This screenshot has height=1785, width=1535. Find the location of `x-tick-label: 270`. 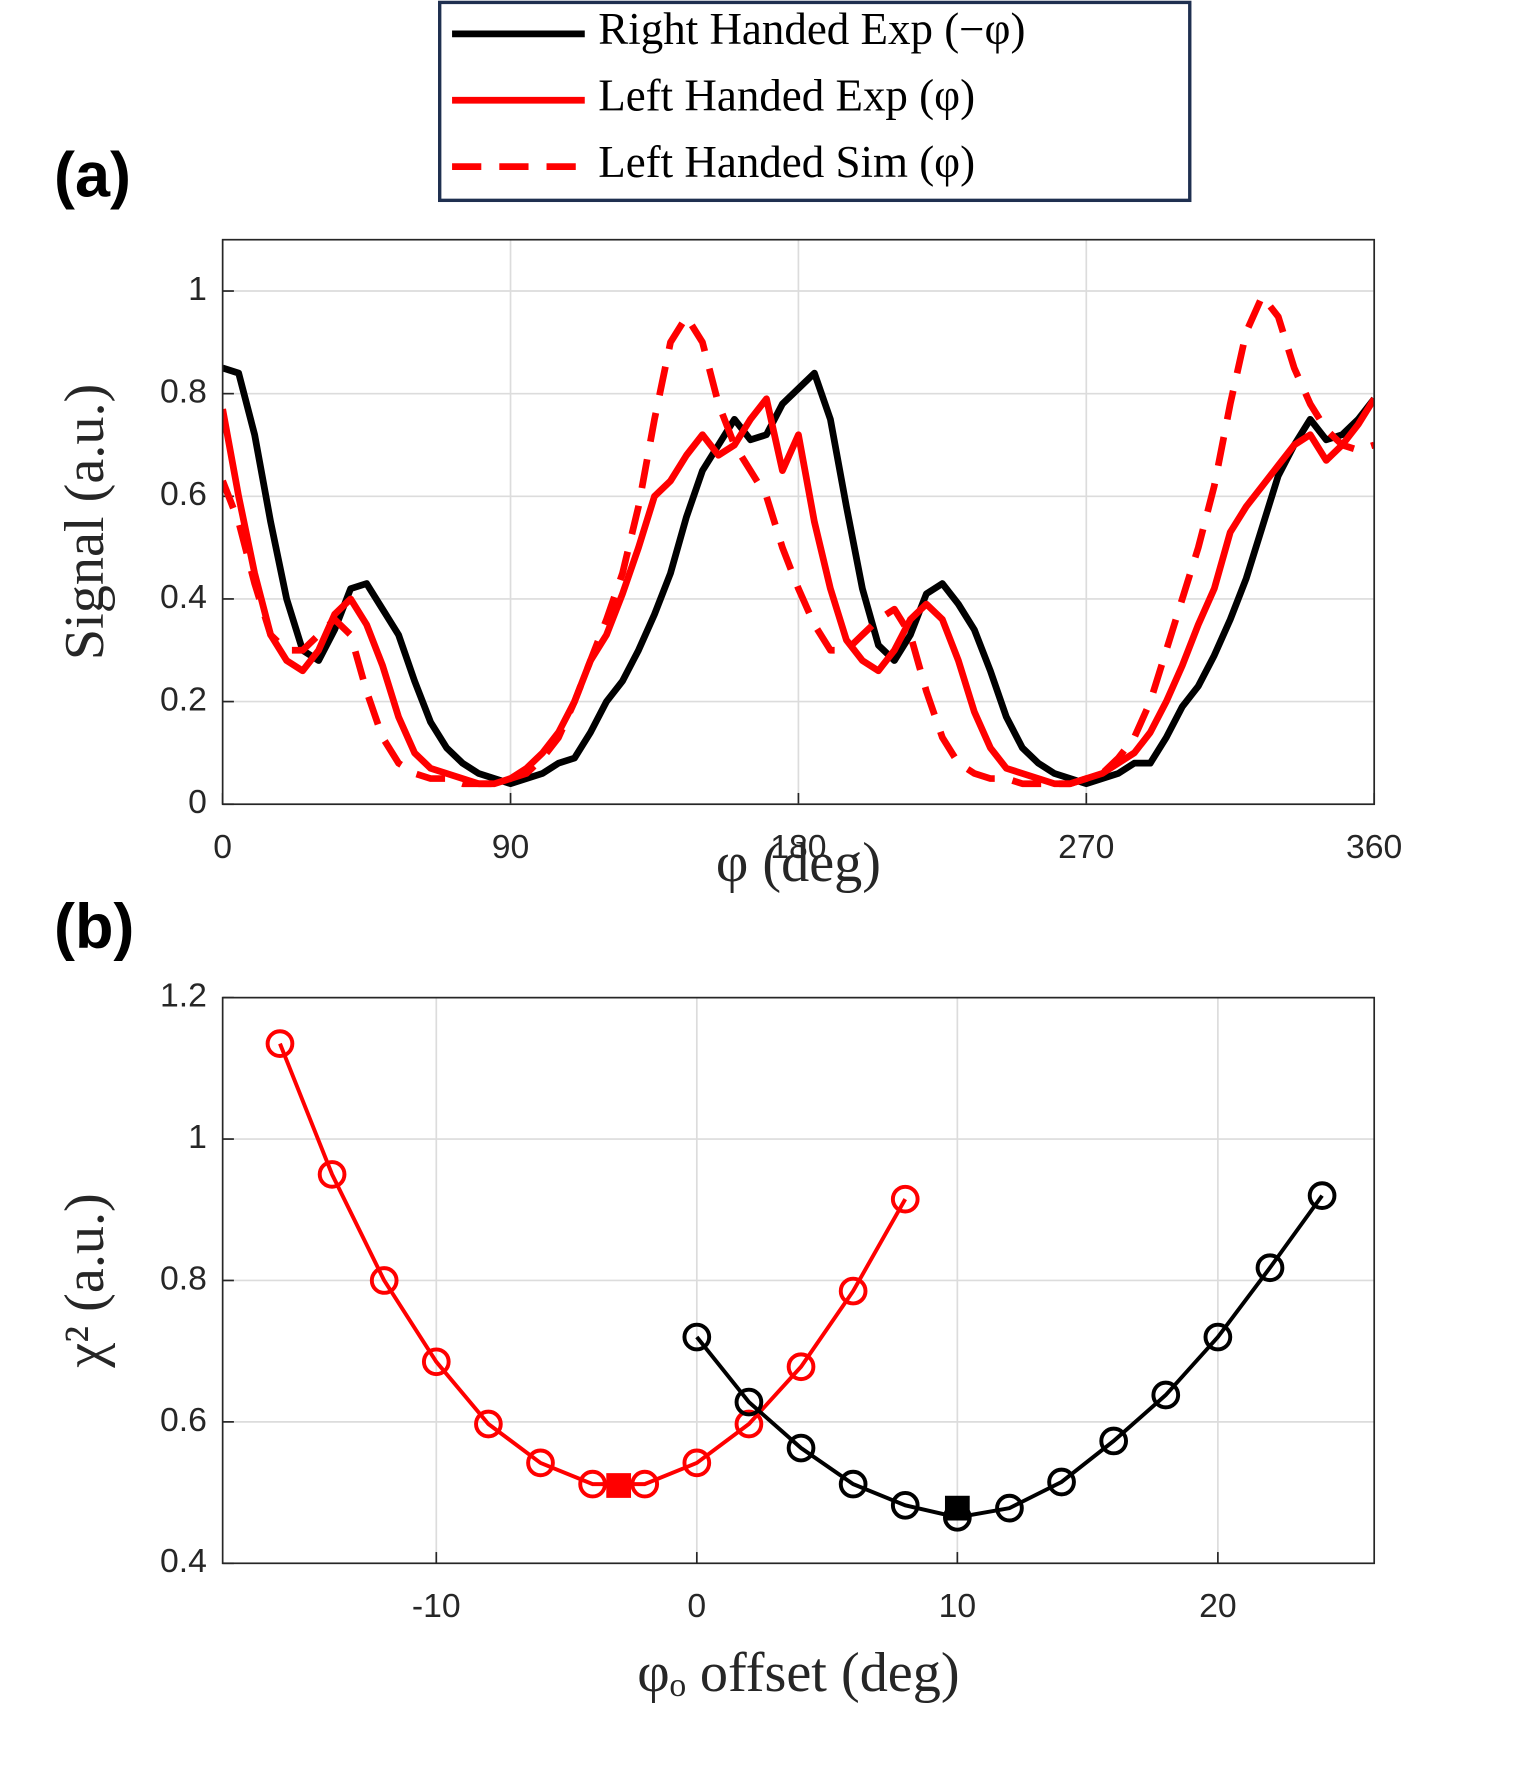

x-tick-label: 270 is located at coordinates (1086, 847).